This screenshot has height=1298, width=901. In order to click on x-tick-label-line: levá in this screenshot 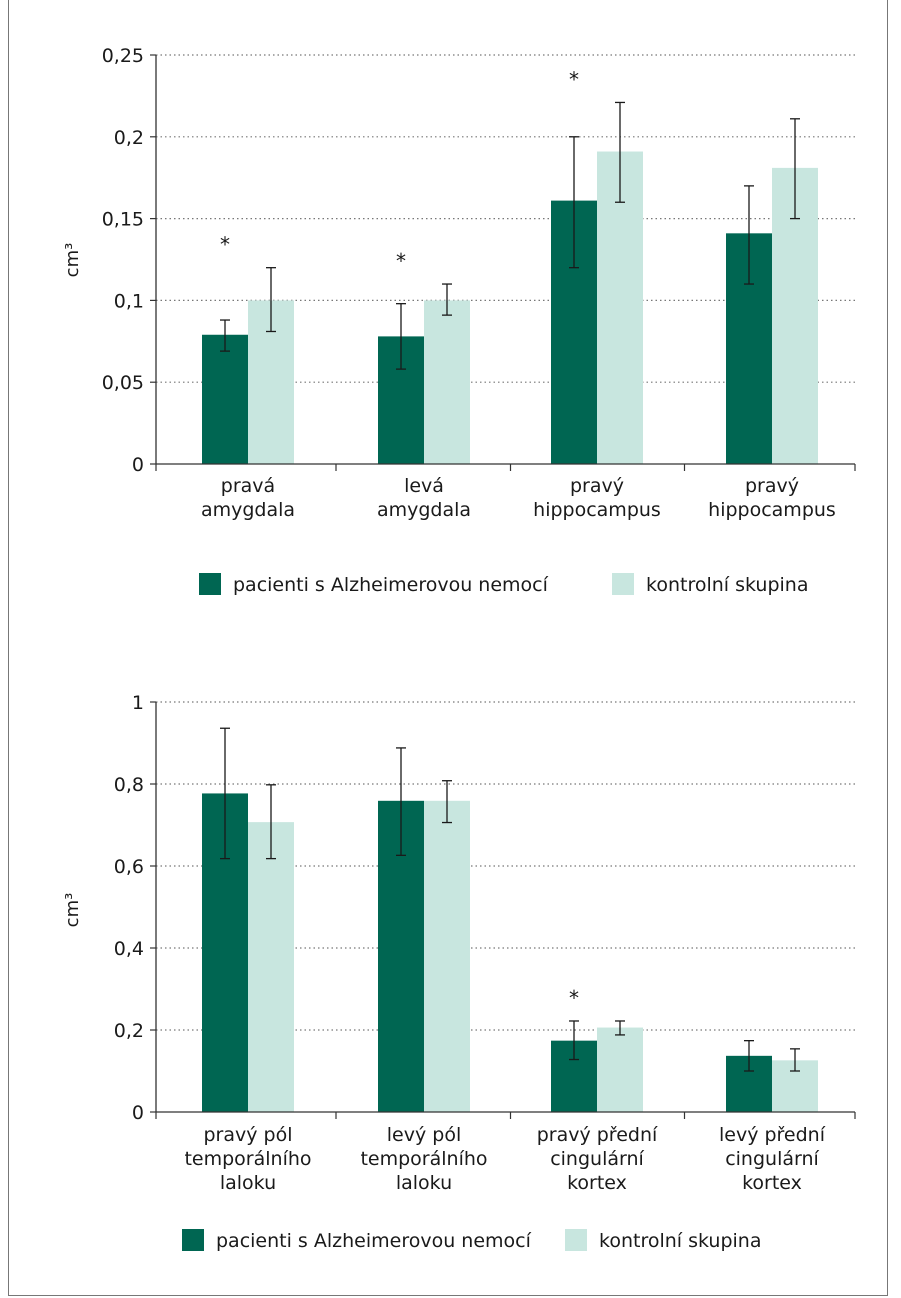, I will do `click(424, 486)`.